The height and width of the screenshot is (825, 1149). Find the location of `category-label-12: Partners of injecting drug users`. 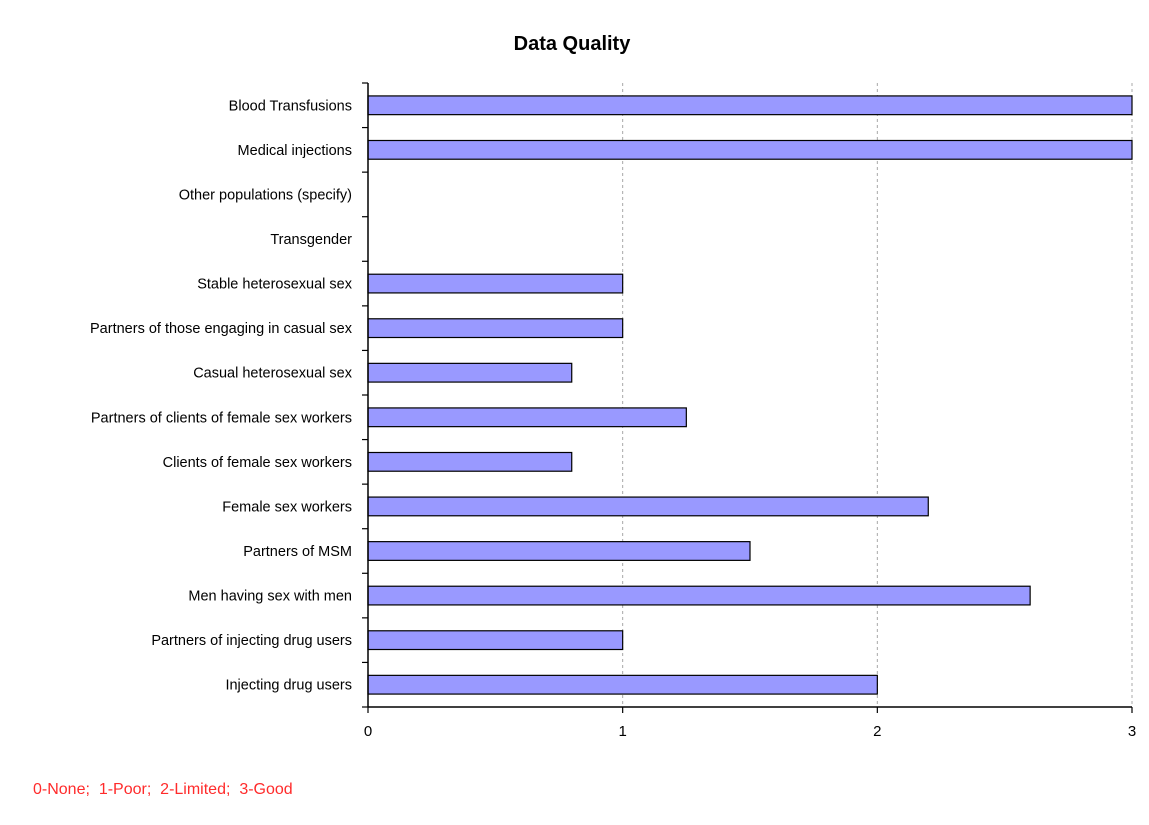

category-label-12: Partners of injecting drug users is located at coordinates (251, 641).